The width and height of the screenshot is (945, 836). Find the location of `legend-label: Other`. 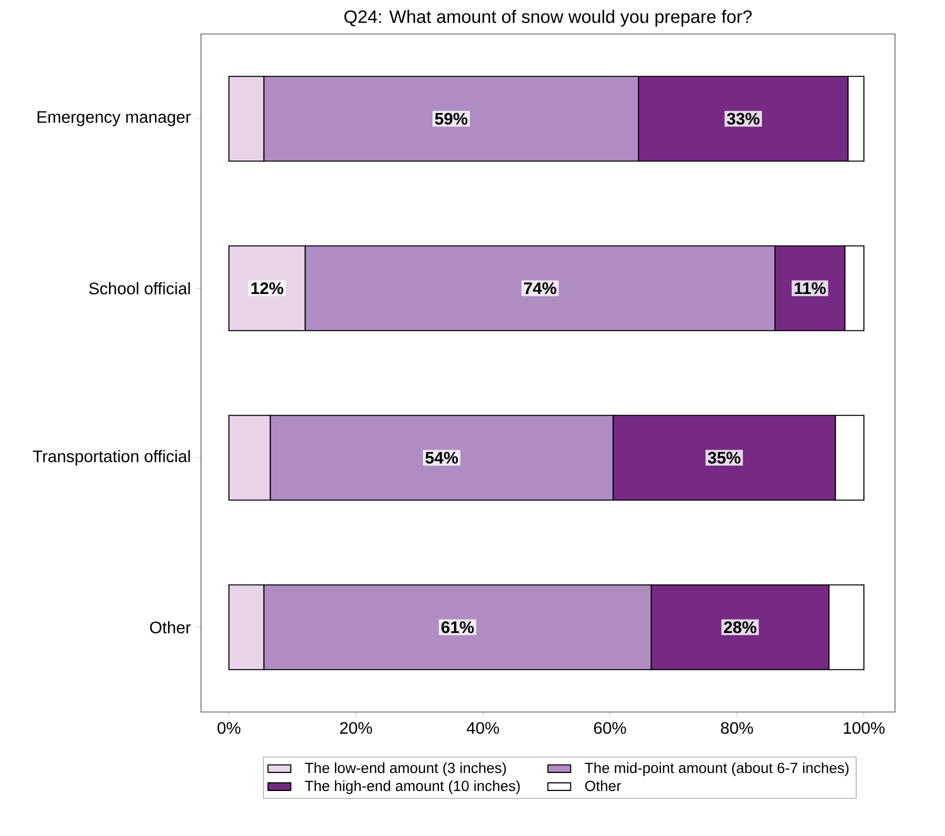

legend-label: Other is located at coordinates (603, 786).